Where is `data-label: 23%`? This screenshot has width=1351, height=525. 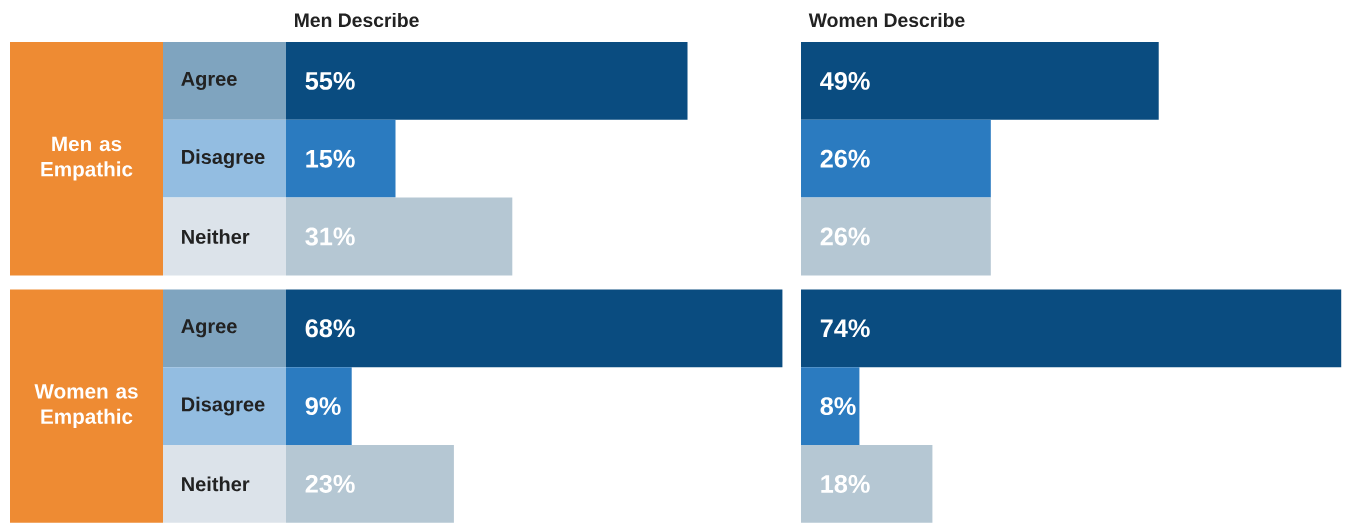
data-label: 23% is located at coordinates (330, 483).